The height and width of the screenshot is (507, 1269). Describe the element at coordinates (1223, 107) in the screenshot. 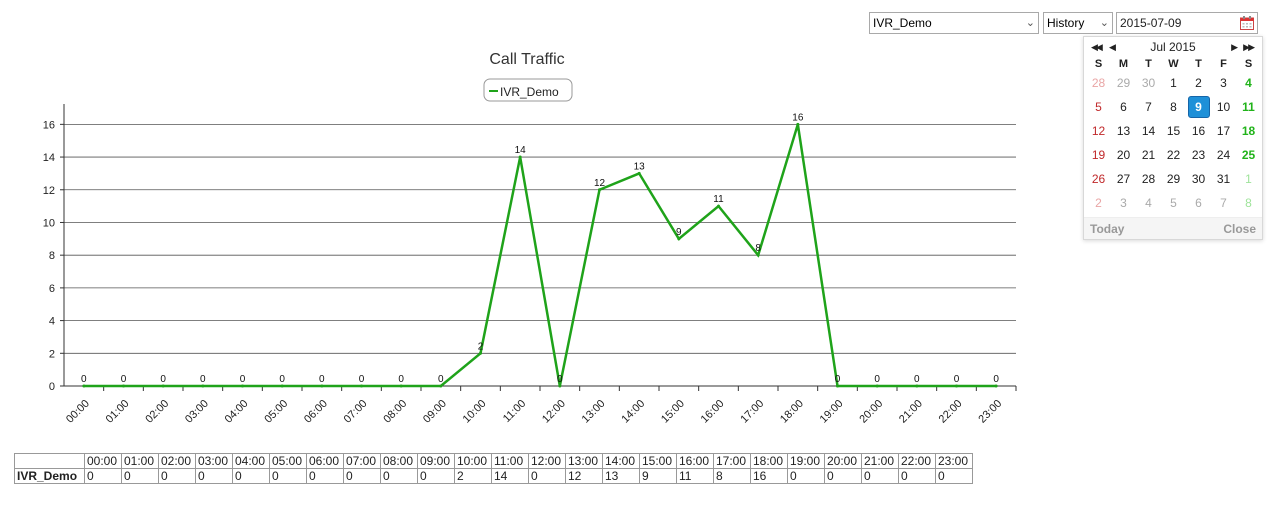

I see `calendar-day: 10` at that location.